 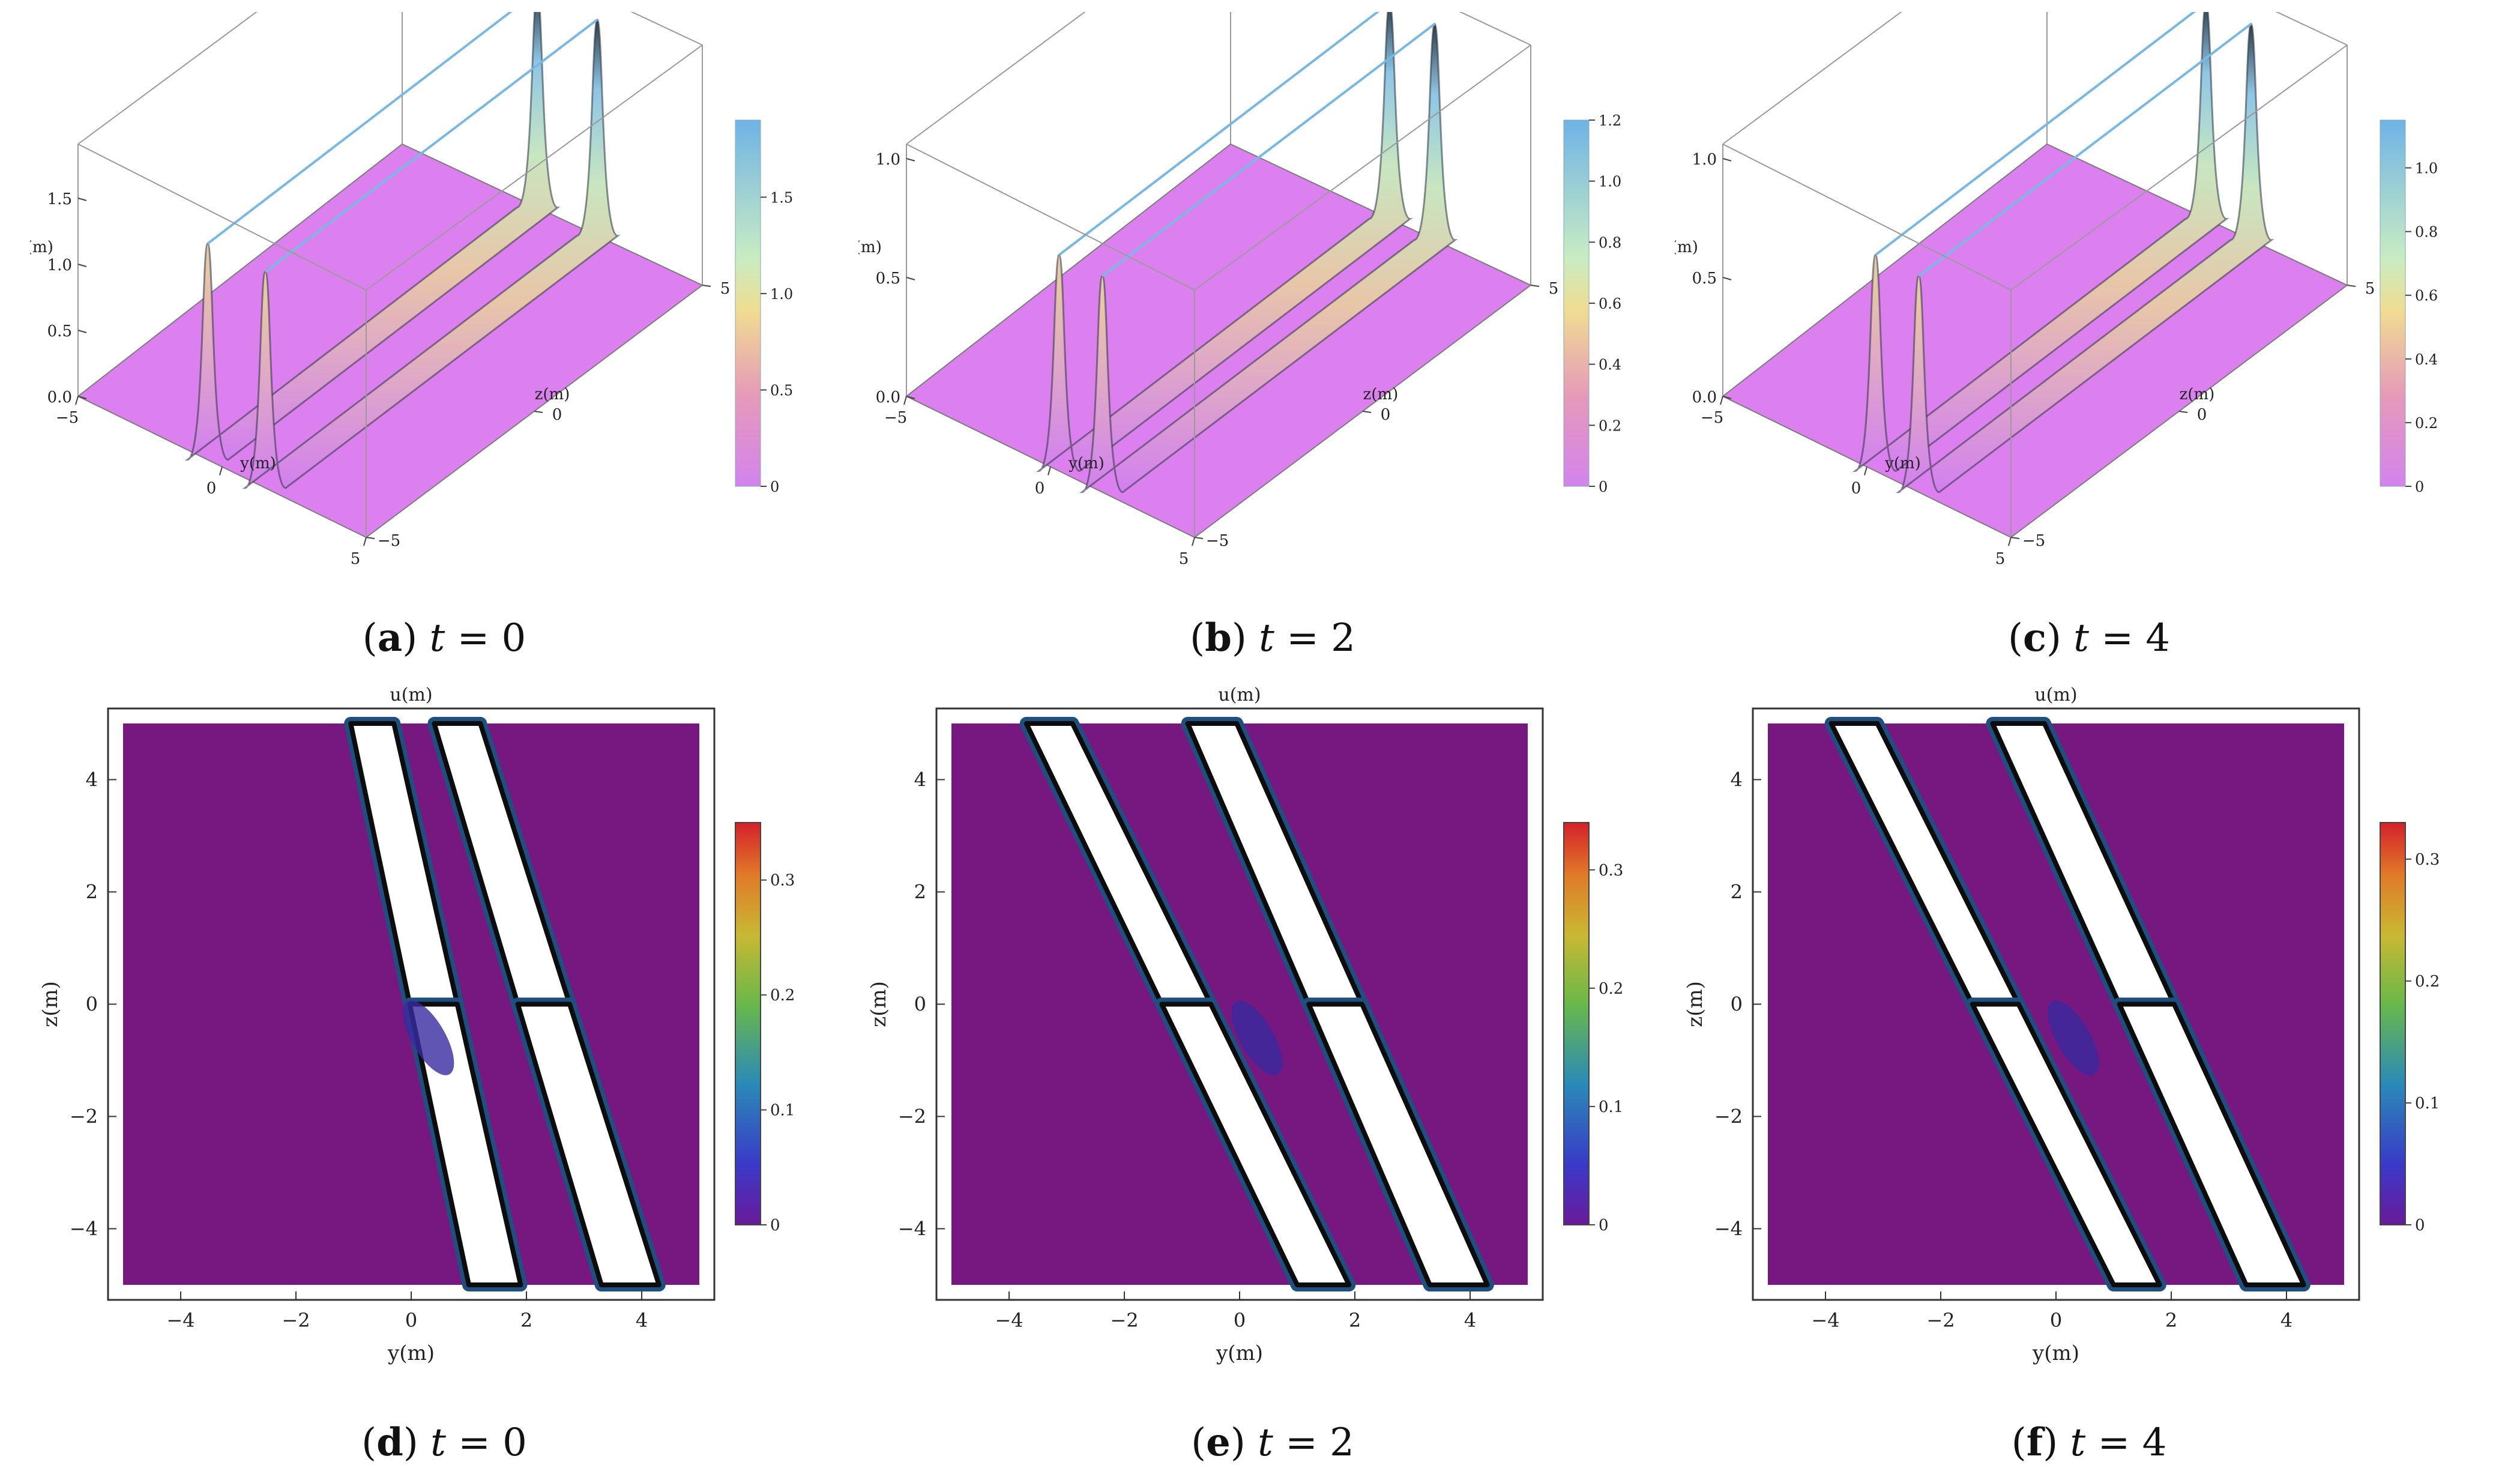 What do you see at coordinates (60, 397) in the screenshot?
I see `u-tick-label: 0.0` at bounding box center [60, 397].